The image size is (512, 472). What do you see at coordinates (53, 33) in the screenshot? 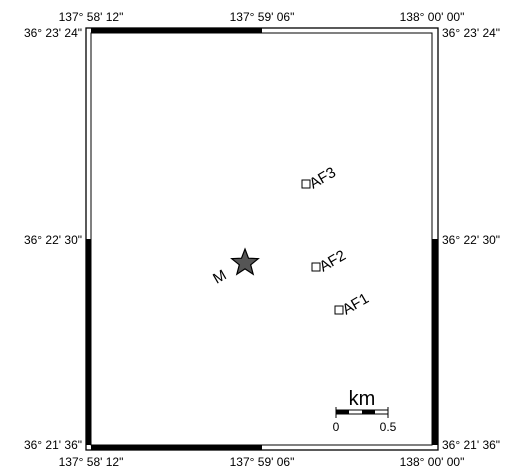
I see `lat-tick-label-left: 36° 23' 24"` at bounding box center [53, 33].